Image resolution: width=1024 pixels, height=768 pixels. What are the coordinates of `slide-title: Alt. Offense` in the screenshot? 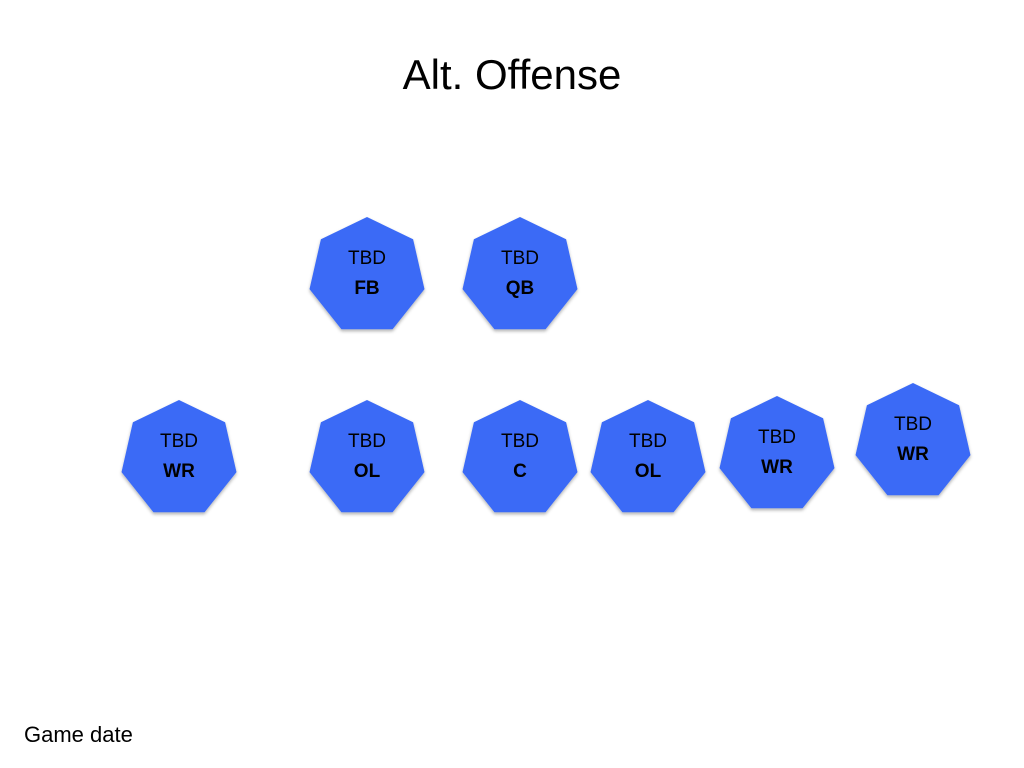 It's located at (512, 74).